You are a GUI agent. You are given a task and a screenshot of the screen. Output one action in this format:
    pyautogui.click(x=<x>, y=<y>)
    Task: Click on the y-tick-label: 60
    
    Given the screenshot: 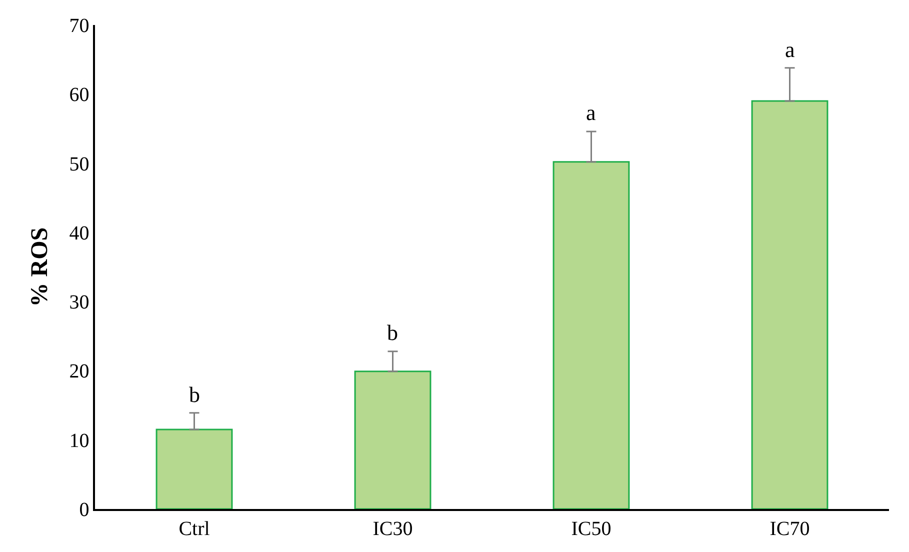 What is the action you would take?
    pyautogui.click(x=79, y=95)
    